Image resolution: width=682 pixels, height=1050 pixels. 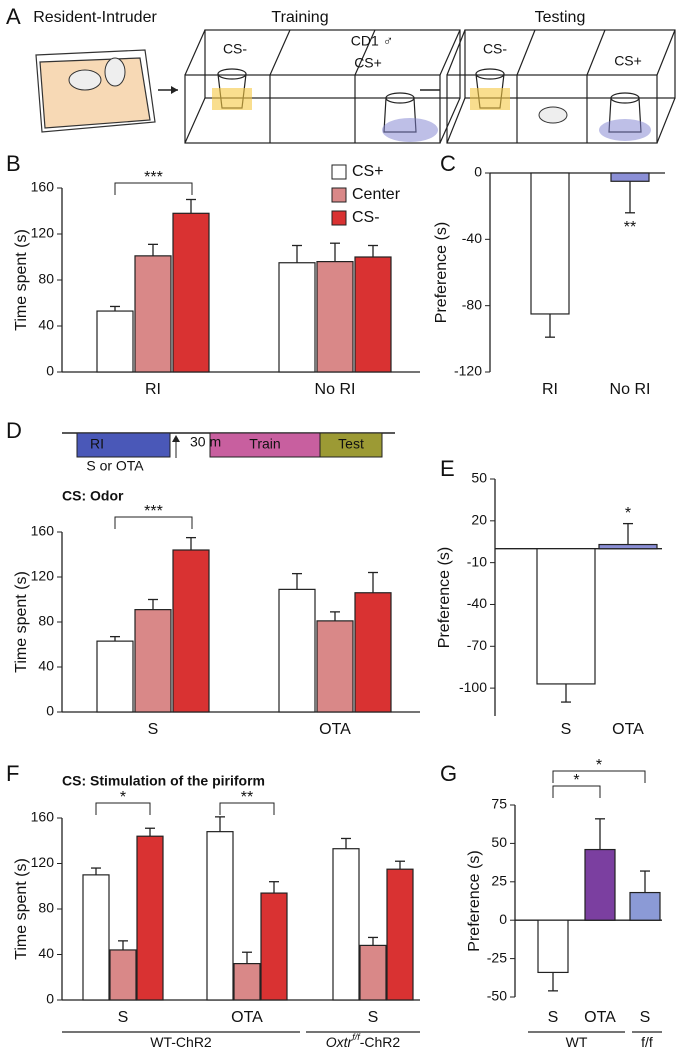 What do you see at coordinates (647, 1042) in the screenshot?
I see `group-label-part: f/f` at bounding box center [647, 1042].